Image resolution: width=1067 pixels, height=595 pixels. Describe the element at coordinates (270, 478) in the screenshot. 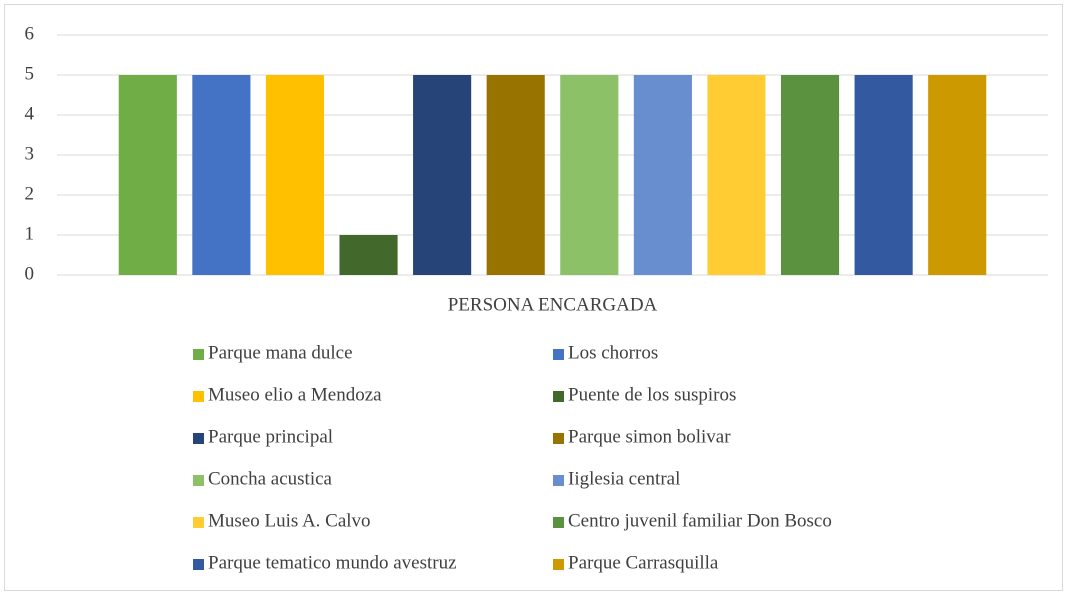

I see `legend-label: Concha acustica` at that location.